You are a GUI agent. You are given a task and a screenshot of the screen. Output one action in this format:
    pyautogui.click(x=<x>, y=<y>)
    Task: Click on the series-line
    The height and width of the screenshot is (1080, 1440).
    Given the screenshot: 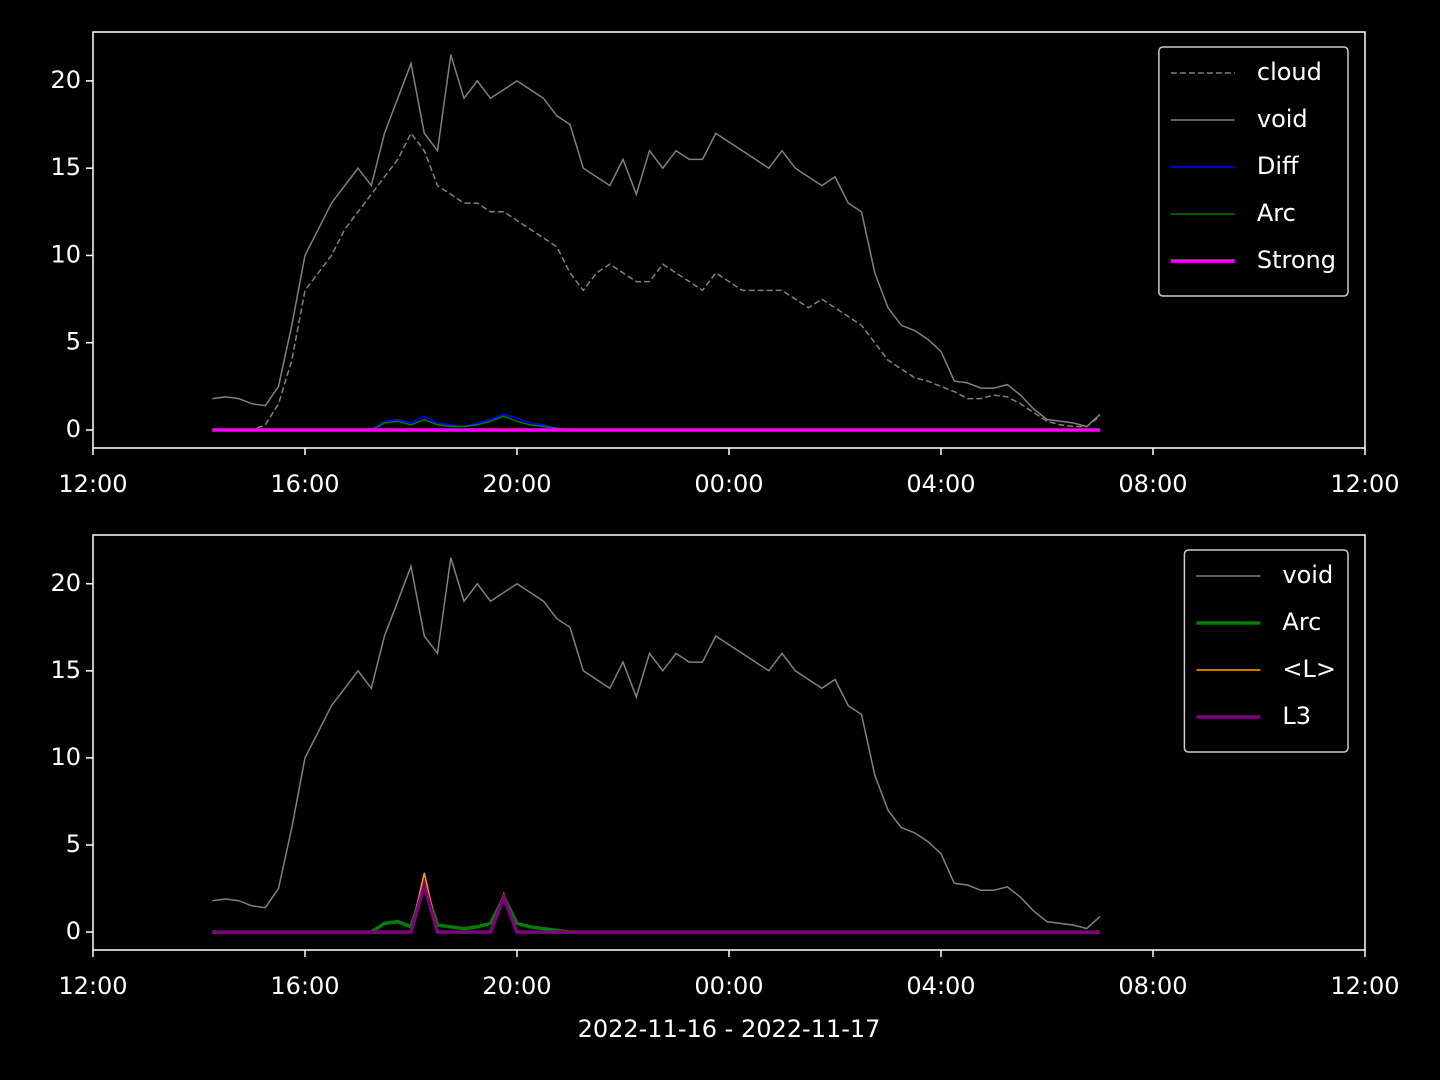 What is the action you would take?
    pyautogui.click(x=656, y=906)
    